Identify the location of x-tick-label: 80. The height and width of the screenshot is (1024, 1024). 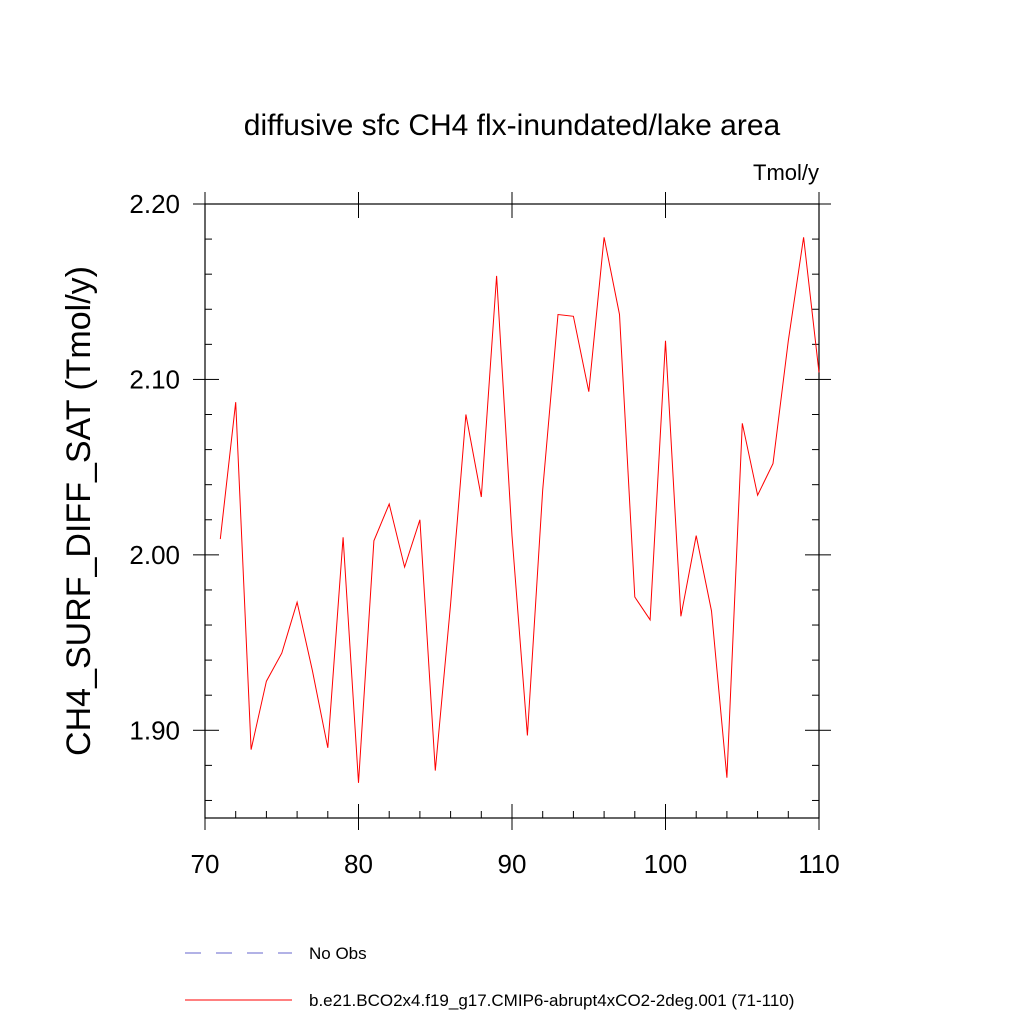
(358, 864).